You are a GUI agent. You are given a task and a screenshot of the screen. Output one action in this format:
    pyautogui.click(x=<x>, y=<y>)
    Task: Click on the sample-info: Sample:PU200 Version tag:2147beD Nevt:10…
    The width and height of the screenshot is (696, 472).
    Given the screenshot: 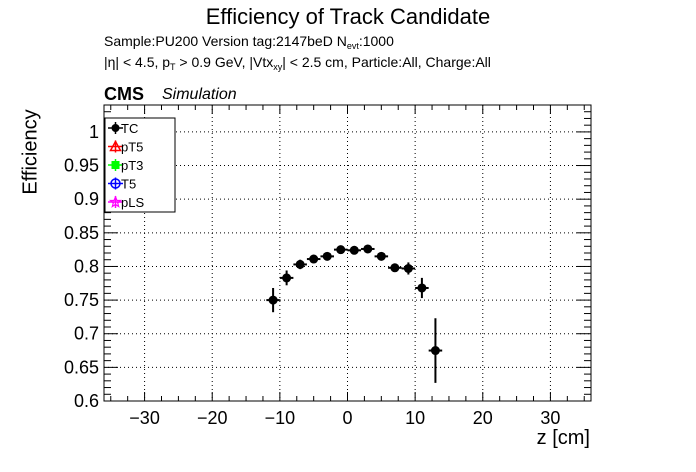 What is the action you would take?
    pyautogui.click(x=249, y=42)
    